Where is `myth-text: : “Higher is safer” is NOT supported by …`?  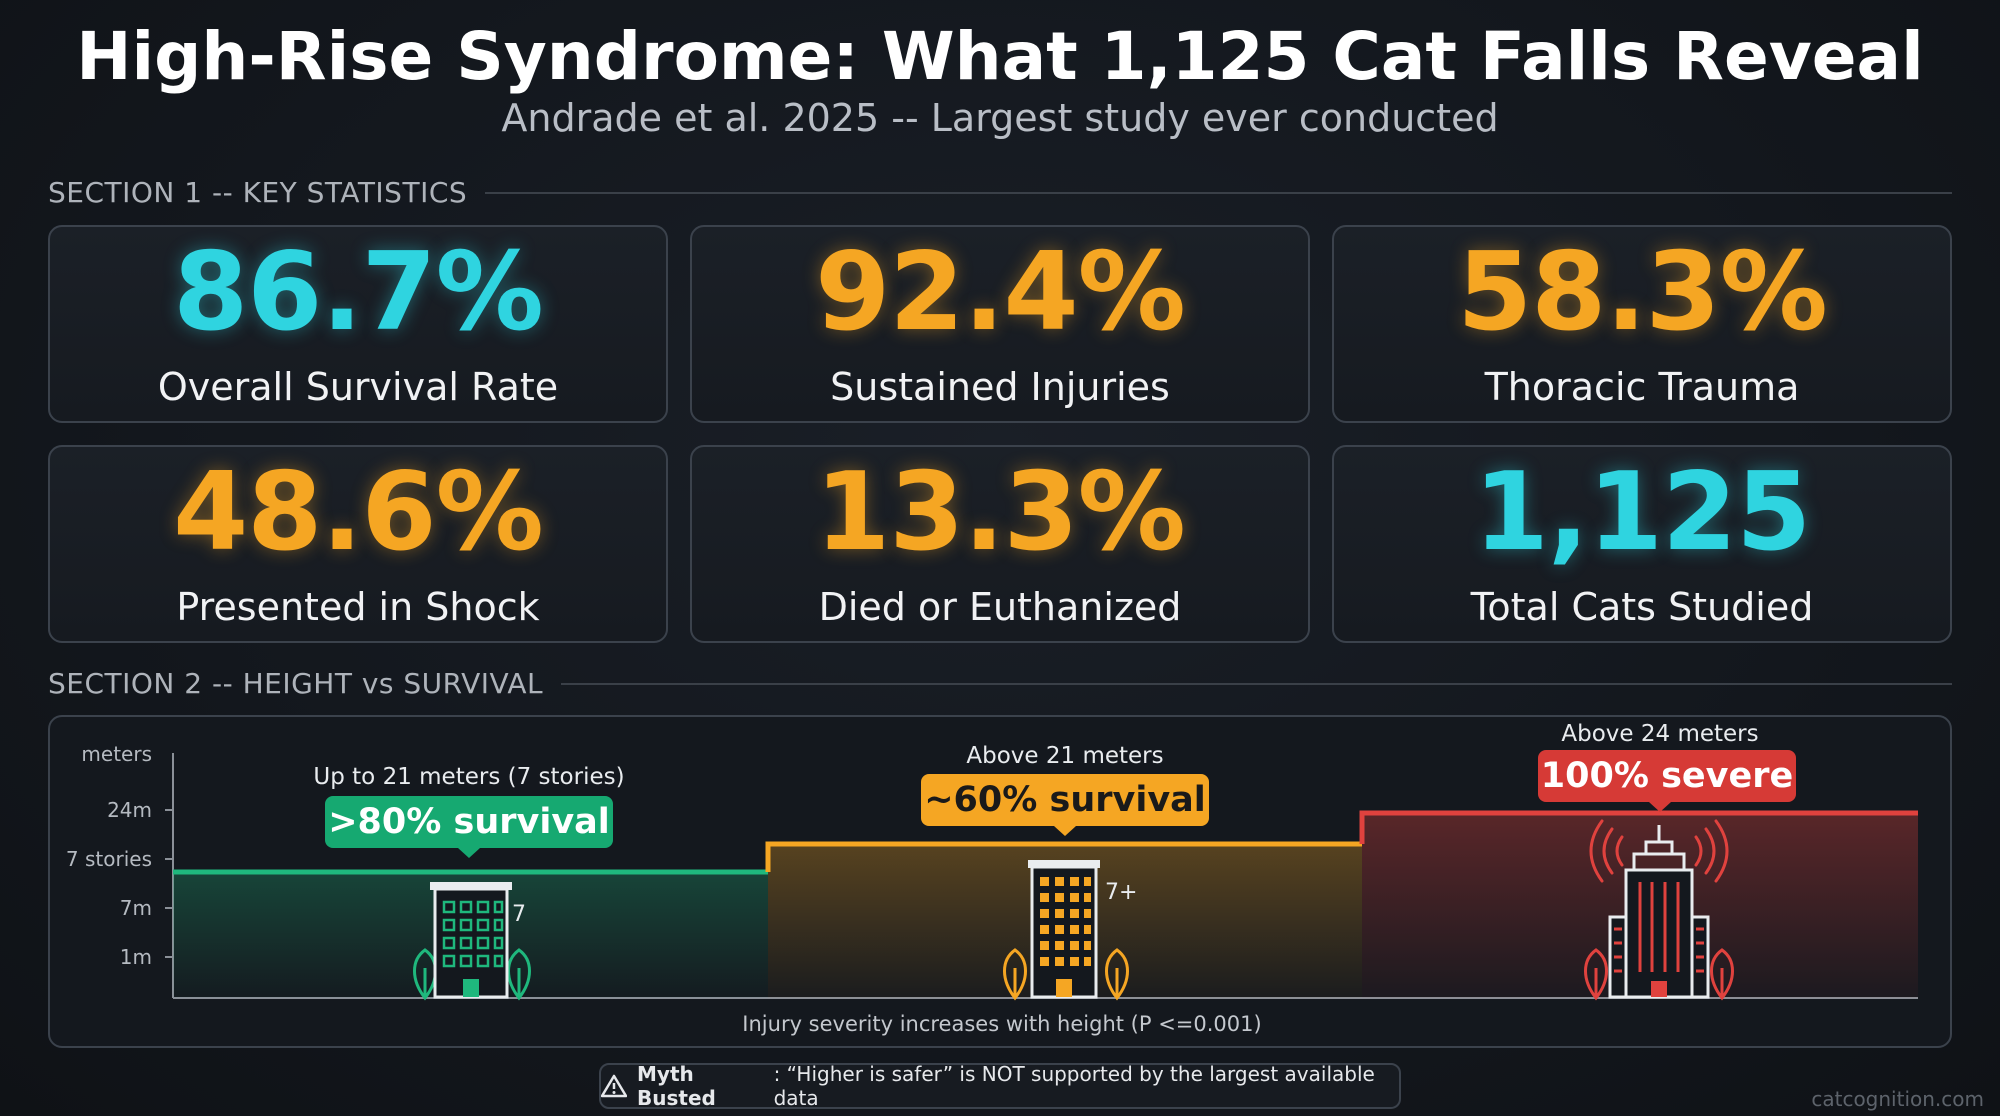
myth-text: : “Higher is safer” is NOT supported by … is located at coordinates (1074, 1086).